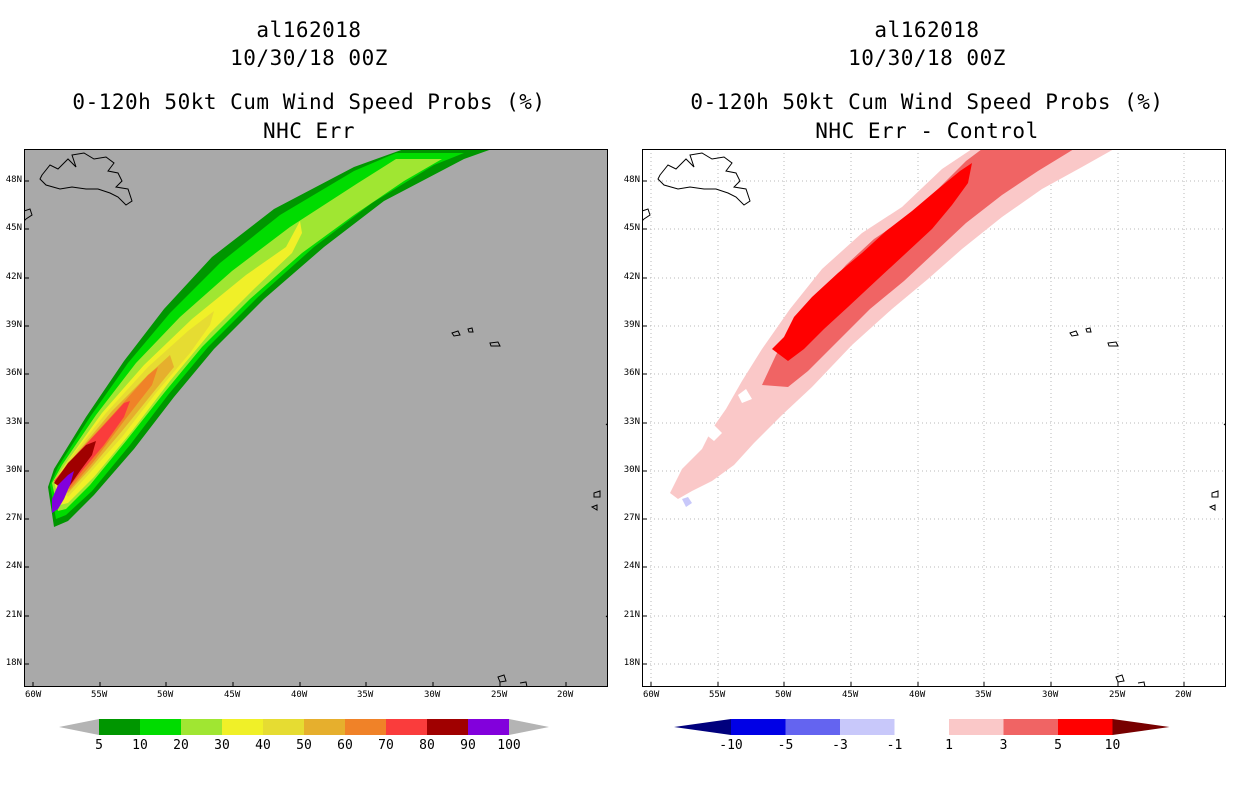 This screenshot has width=1236, height=800. Describe the element at coordinates (99, 695) in the screenshot. I see `lon-label: 55W` at that location.